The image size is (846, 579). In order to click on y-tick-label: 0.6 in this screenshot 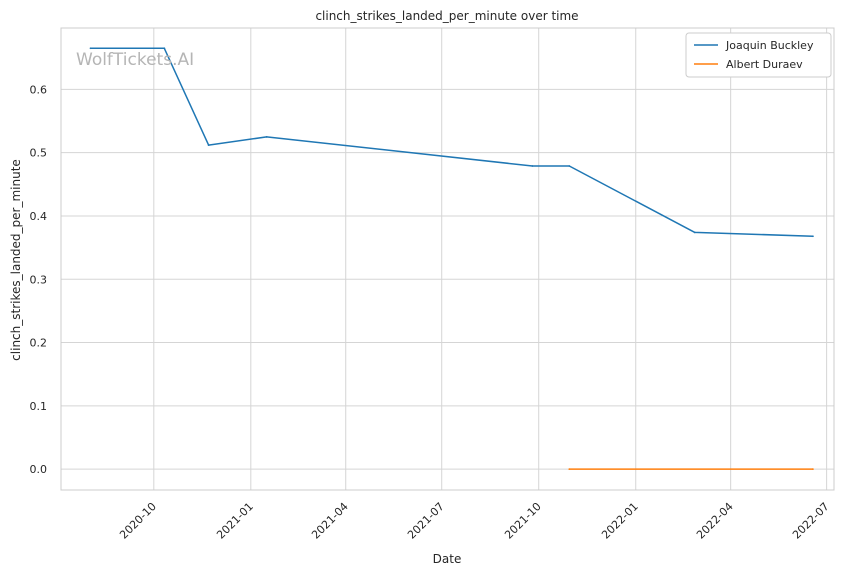, I will do `click(39, 89)`.